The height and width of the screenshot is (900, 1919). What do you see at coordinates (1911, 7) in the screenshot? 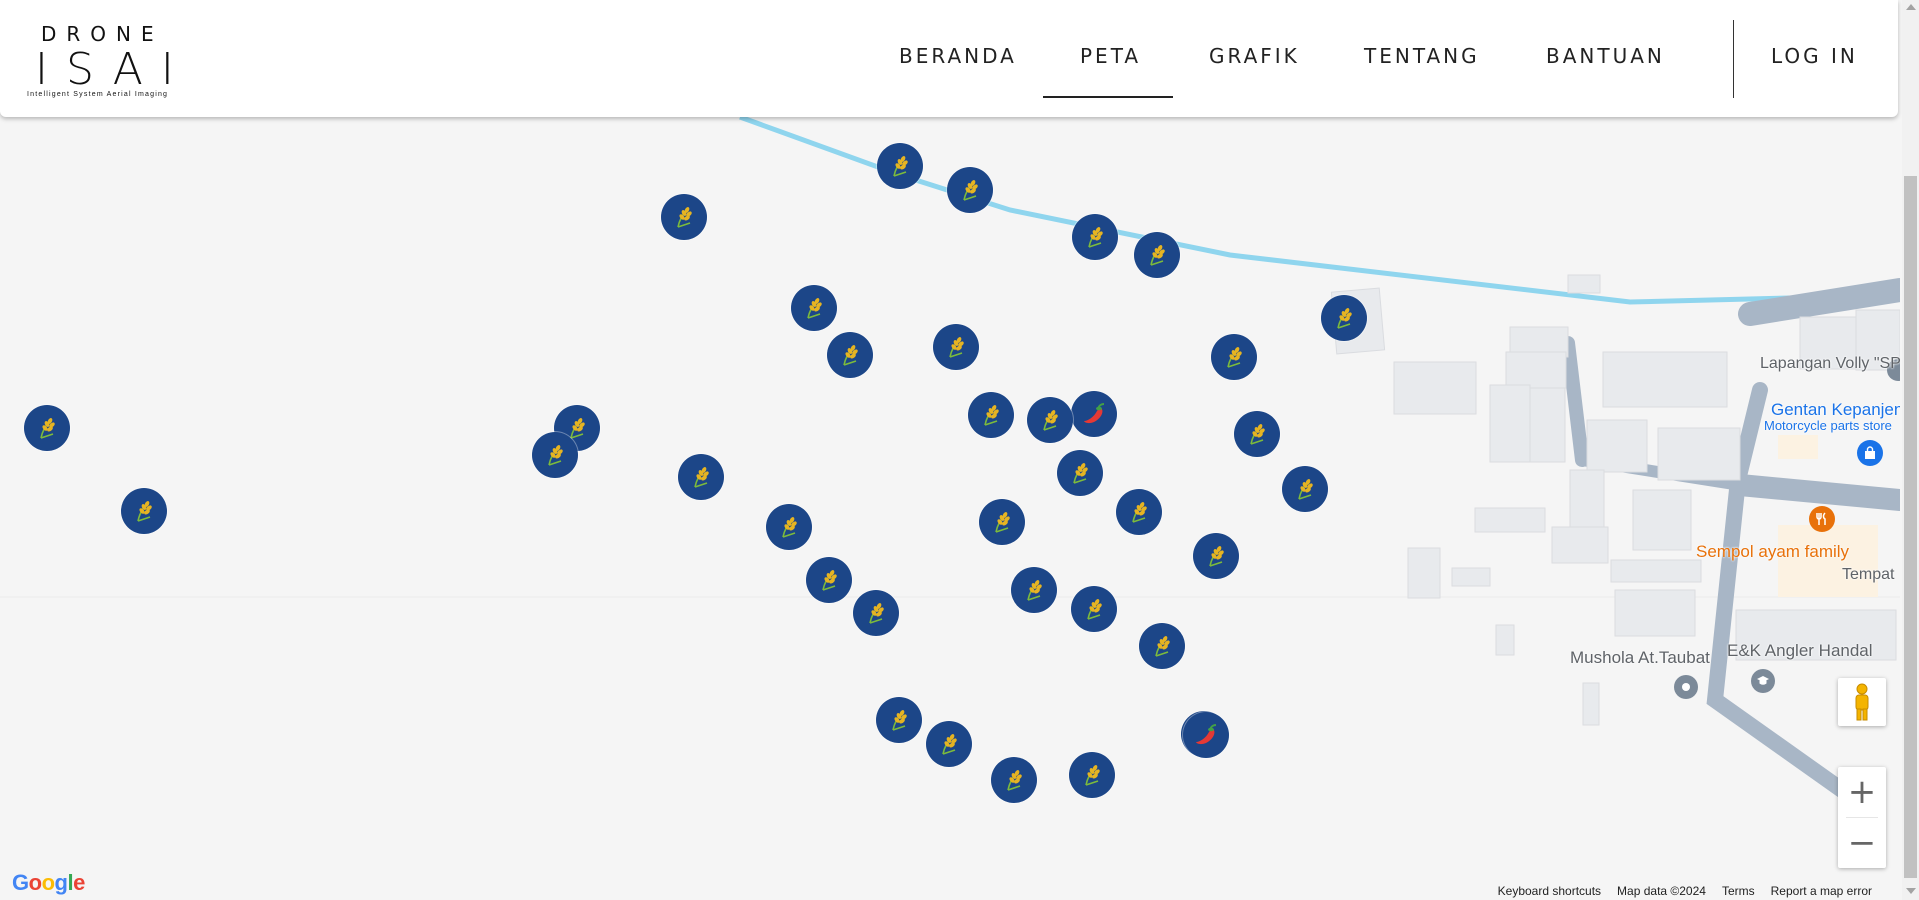
I see `scroll-up-arrow-icon` at bounding box center [1911, 7].